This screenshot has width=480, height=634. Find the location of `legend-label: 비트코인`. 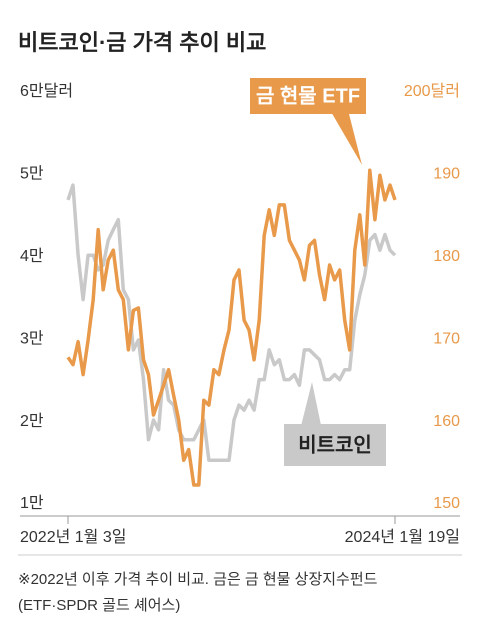

legend-label: 비트코인 is located at coordinates (335, 444).